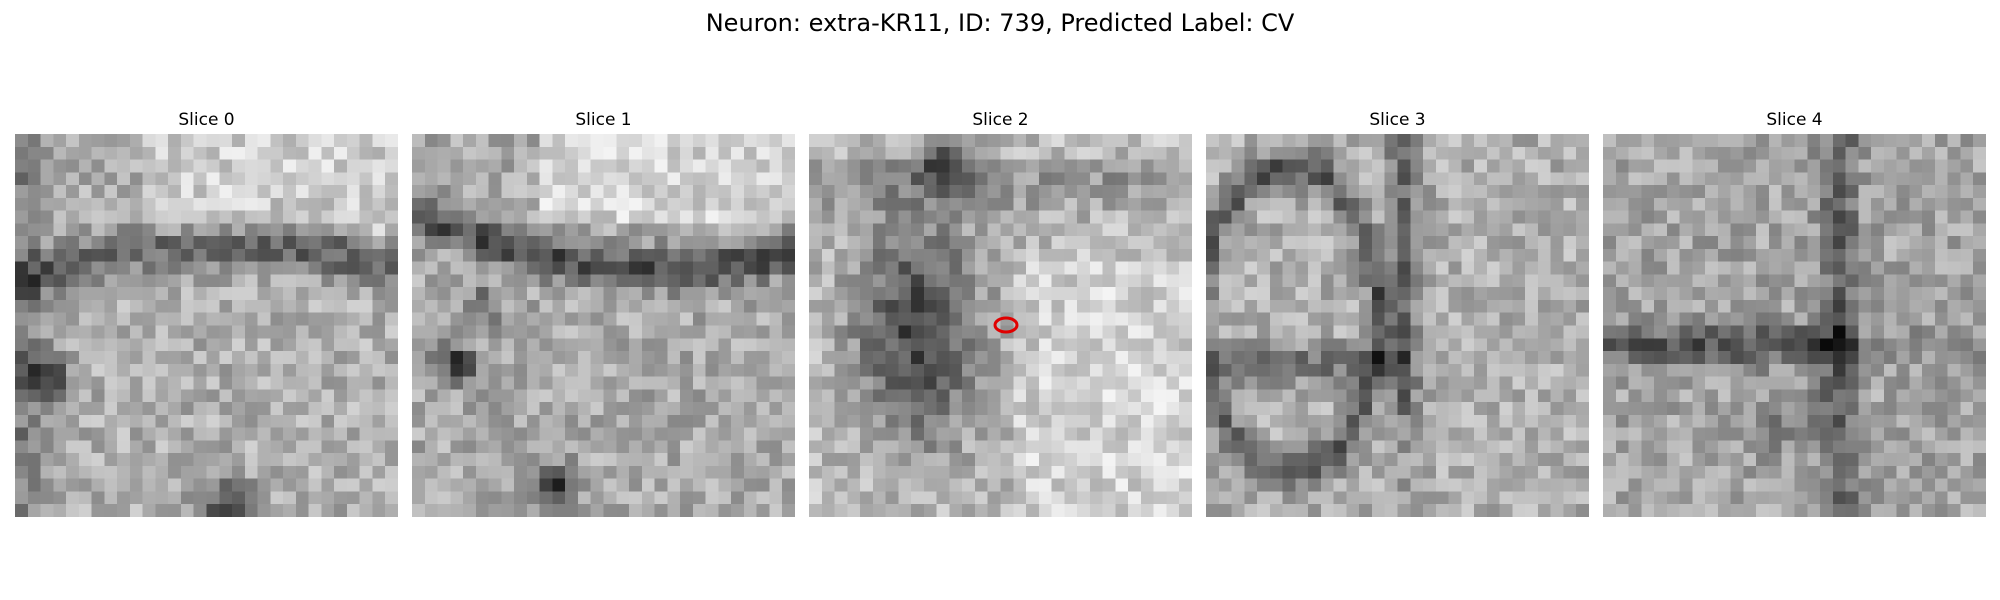 The height and width of the screenshot is (600, 2000). I want to click on slice-title: Slice 3, so click(1397, 120).